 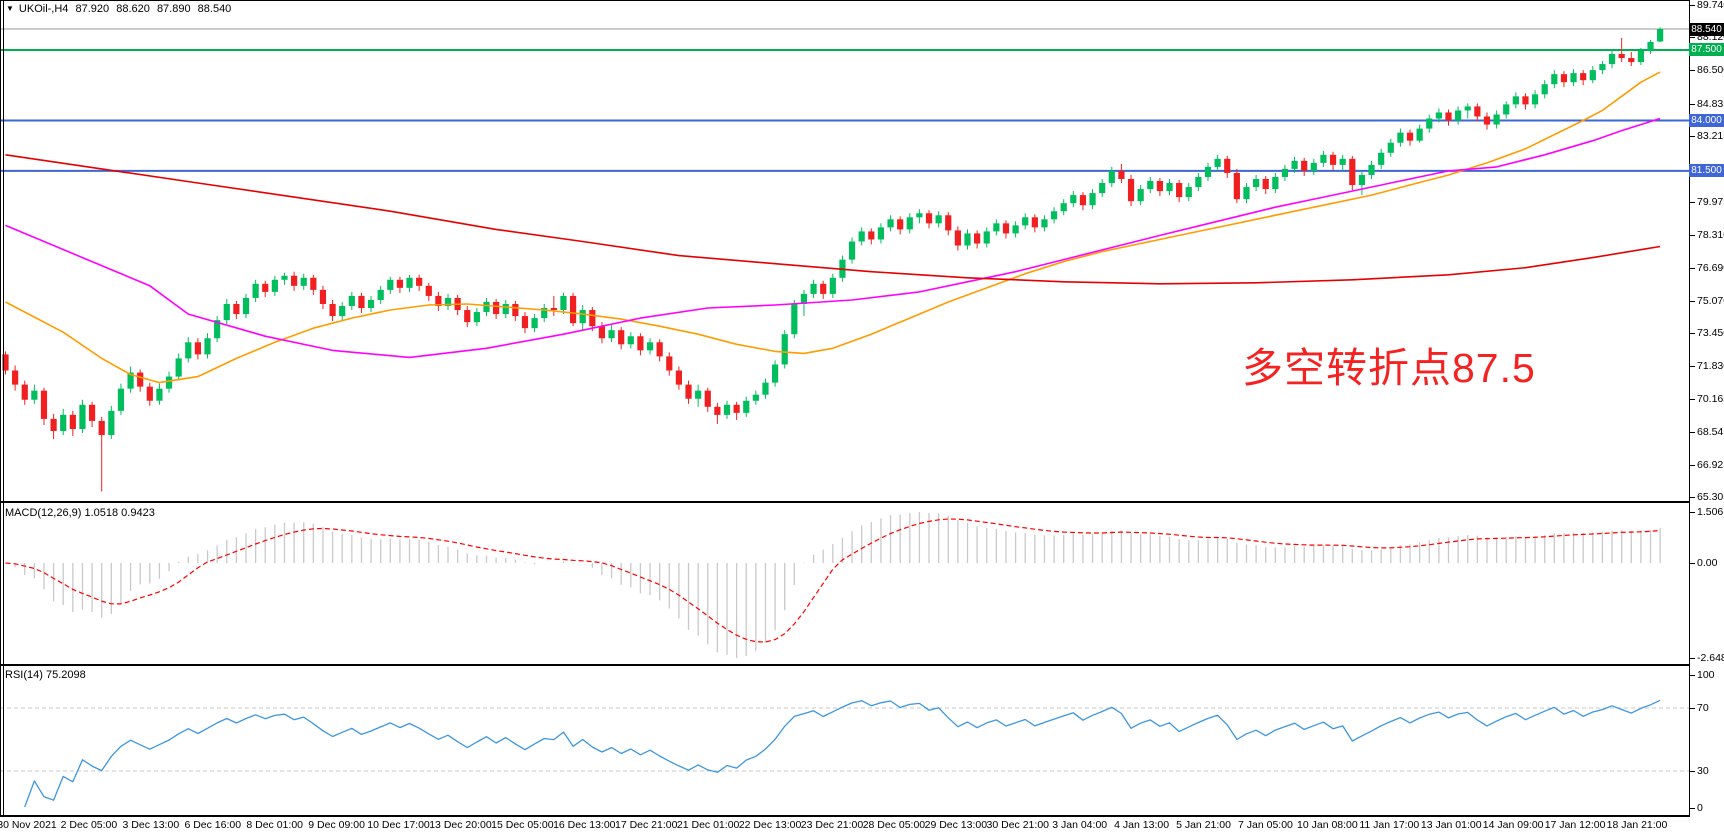 I want to click on price-badge-84.000: 84.000, so click(x=1706, y=121).